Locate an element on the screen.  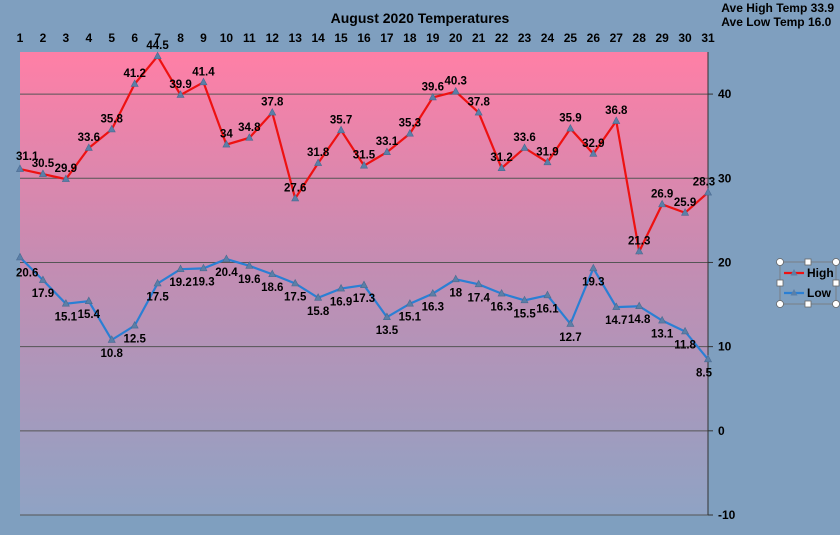
data-label: 17.9 is located at coordinates (43, 294).